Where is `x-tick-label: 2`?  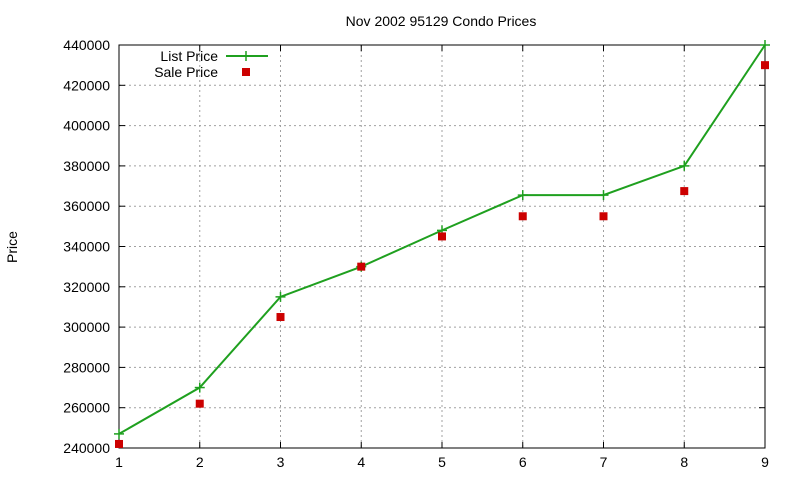 x-tick-label: 2 is located at coordinates (200, 462).